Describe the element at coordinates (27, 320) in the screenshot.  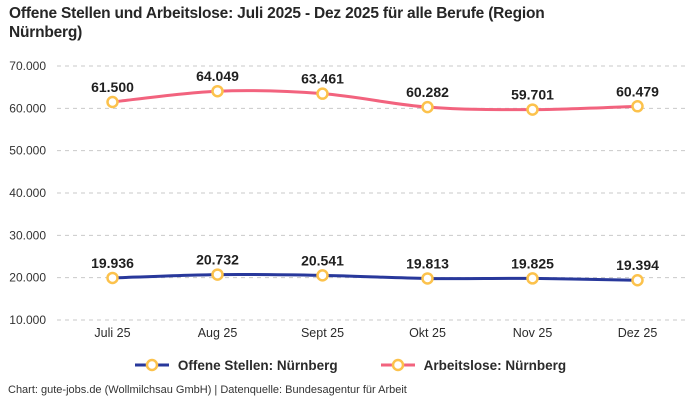
I see `y-tick-label: 10.000` at that location.